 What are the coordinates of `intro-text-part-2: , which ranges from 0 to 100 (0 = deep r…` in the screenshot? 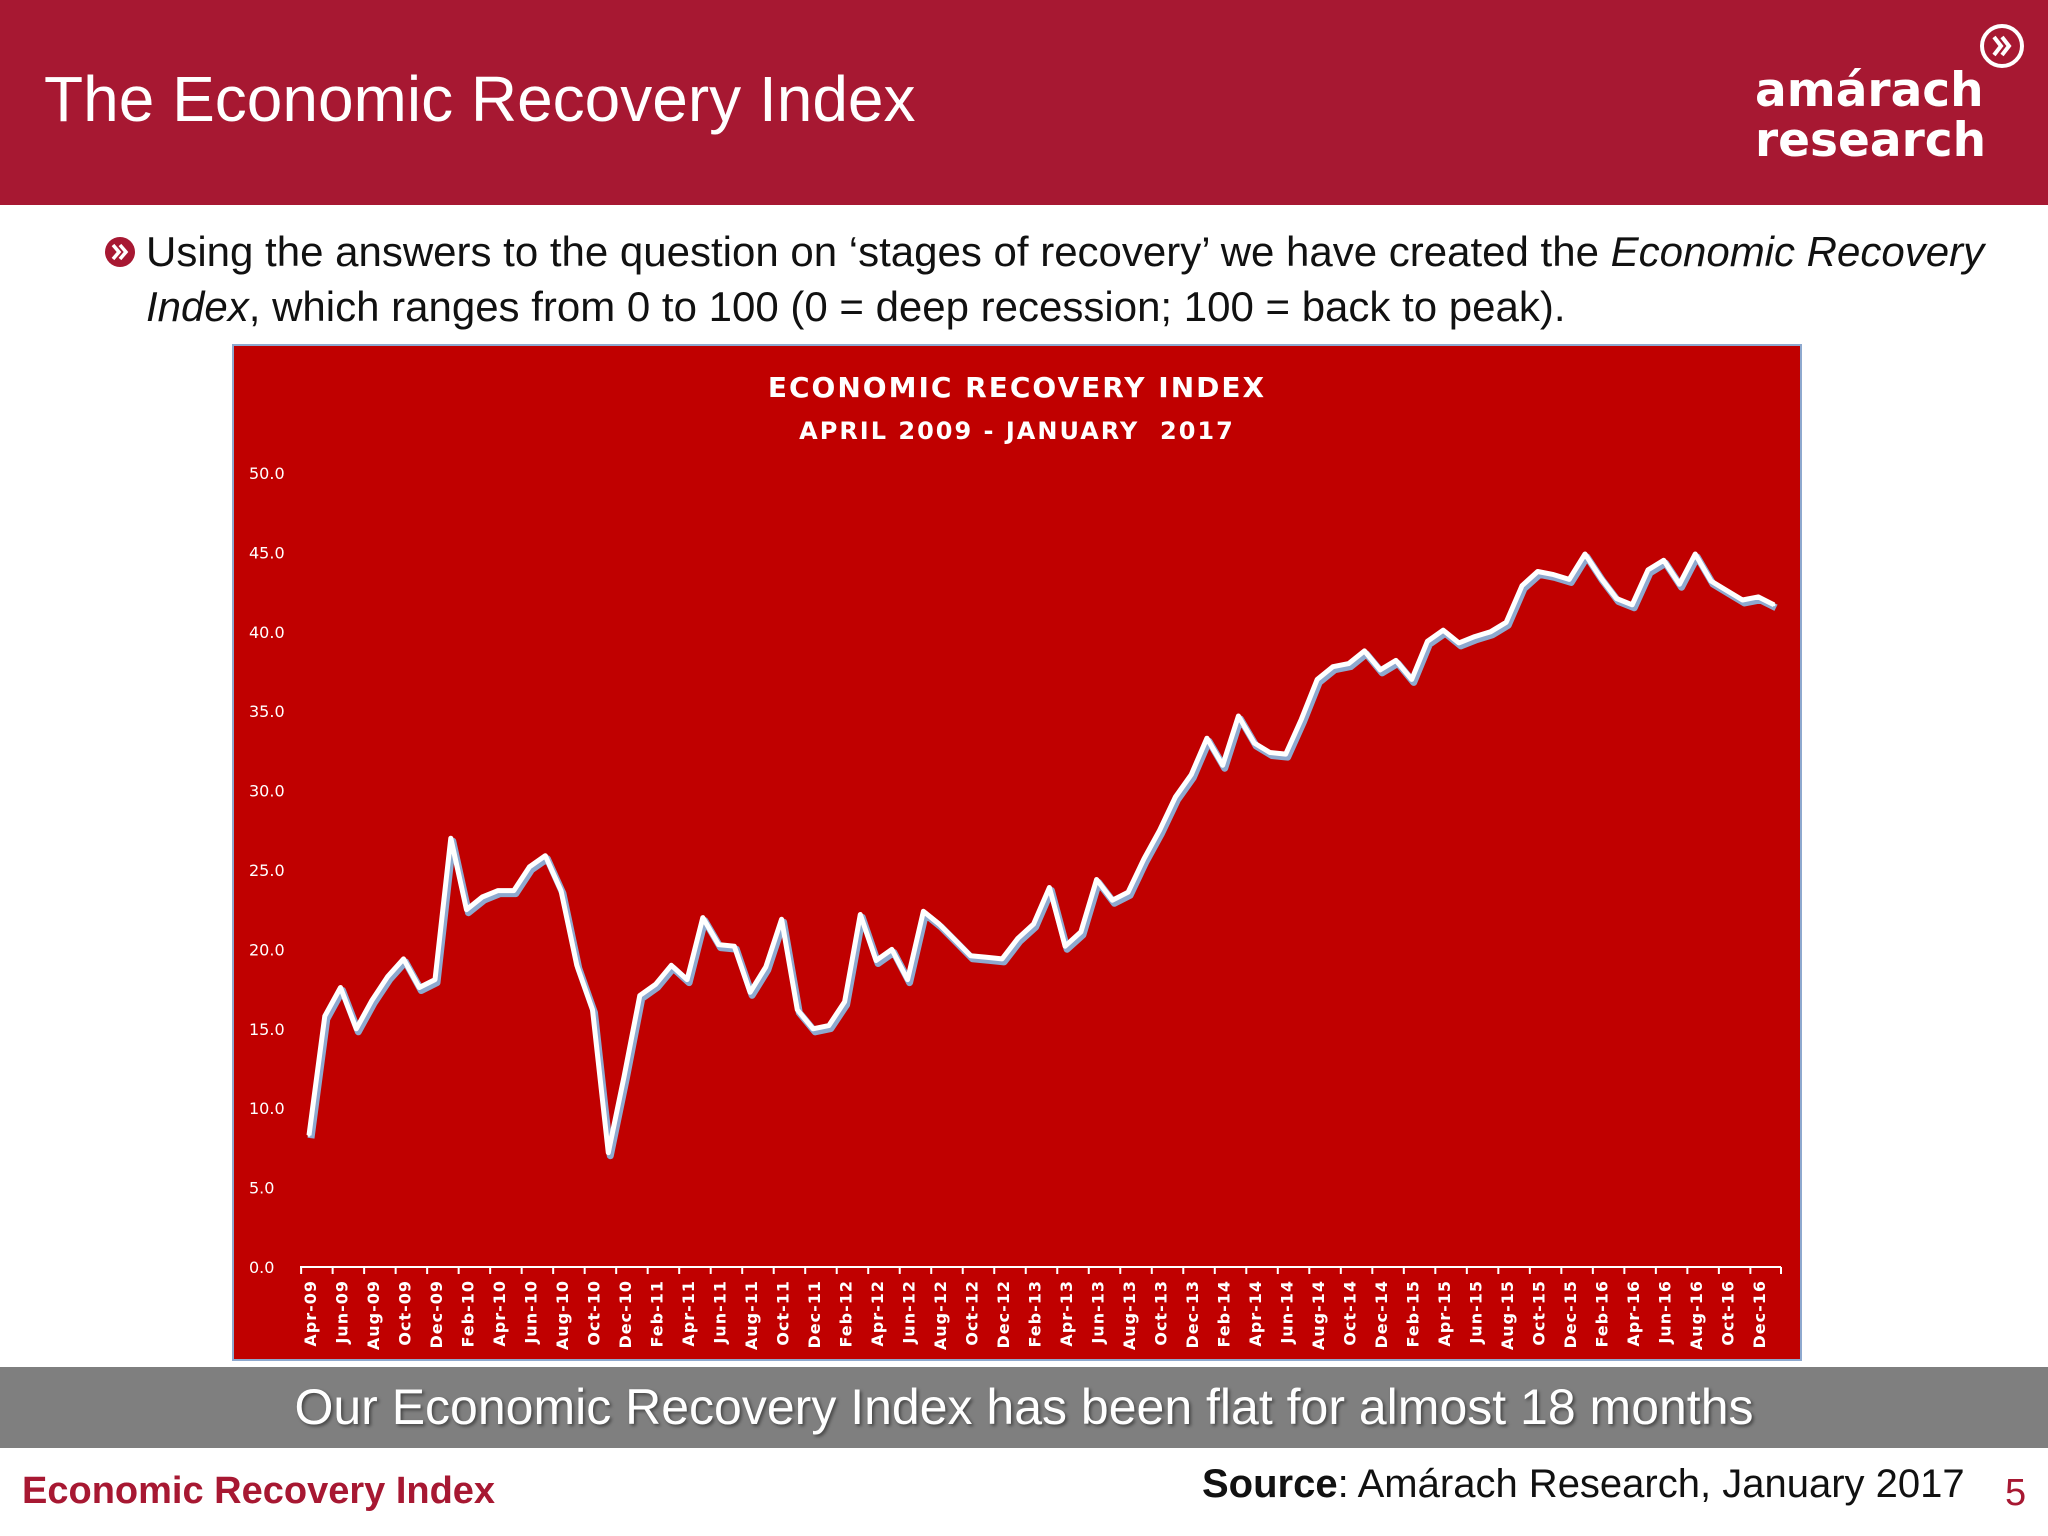 It's located at (907, 306).